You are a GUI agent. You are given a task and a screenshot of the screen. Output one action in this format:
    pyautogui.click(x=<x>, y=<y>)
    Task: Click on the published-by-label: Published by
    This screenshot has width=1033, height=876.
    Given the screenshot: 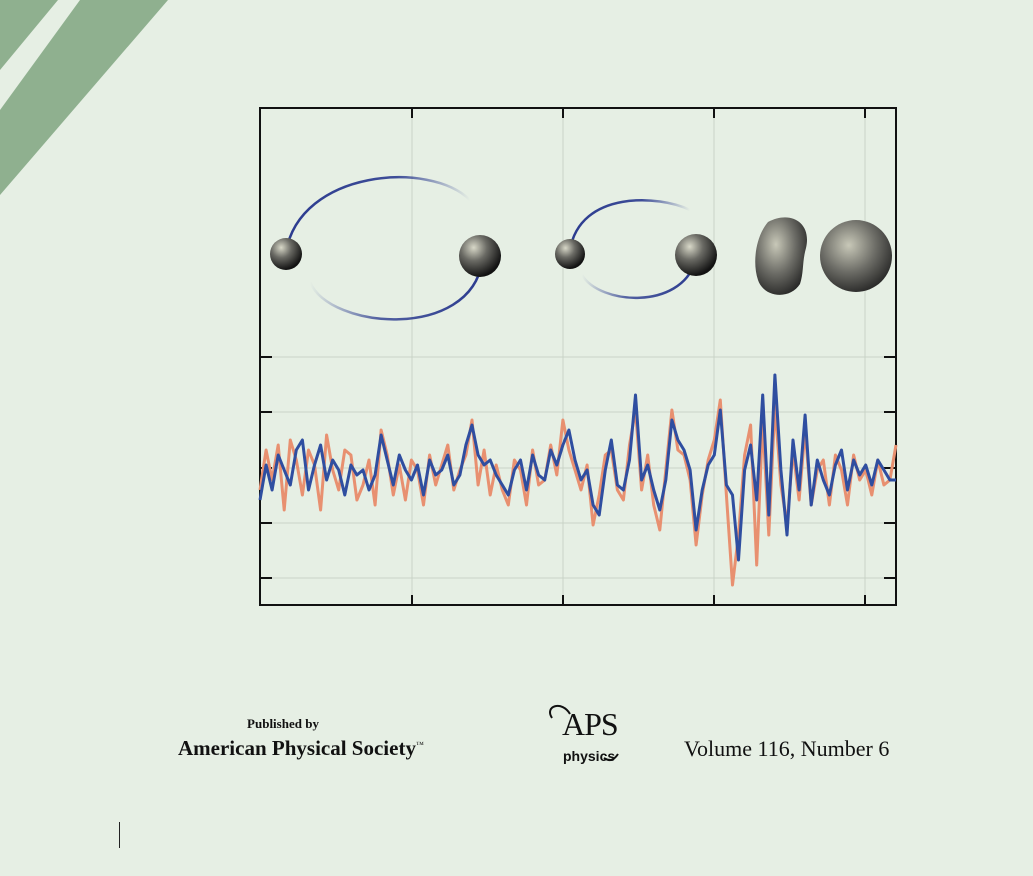 What is the action you would take?
    pyautogui.click(x=283, y=723)
    